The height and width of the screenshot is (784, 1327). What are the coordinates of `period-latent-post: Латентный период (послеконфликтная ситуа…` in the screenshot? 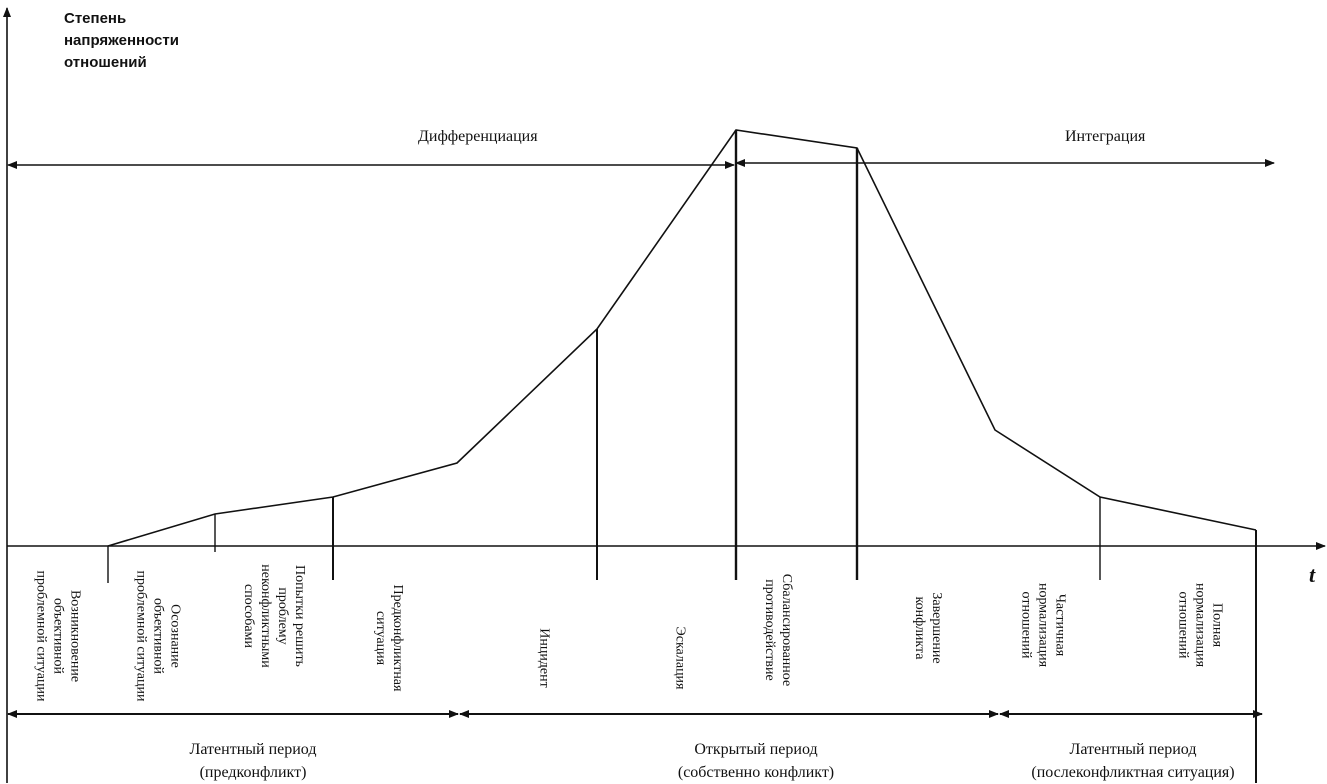 It's located at (1132, 761).